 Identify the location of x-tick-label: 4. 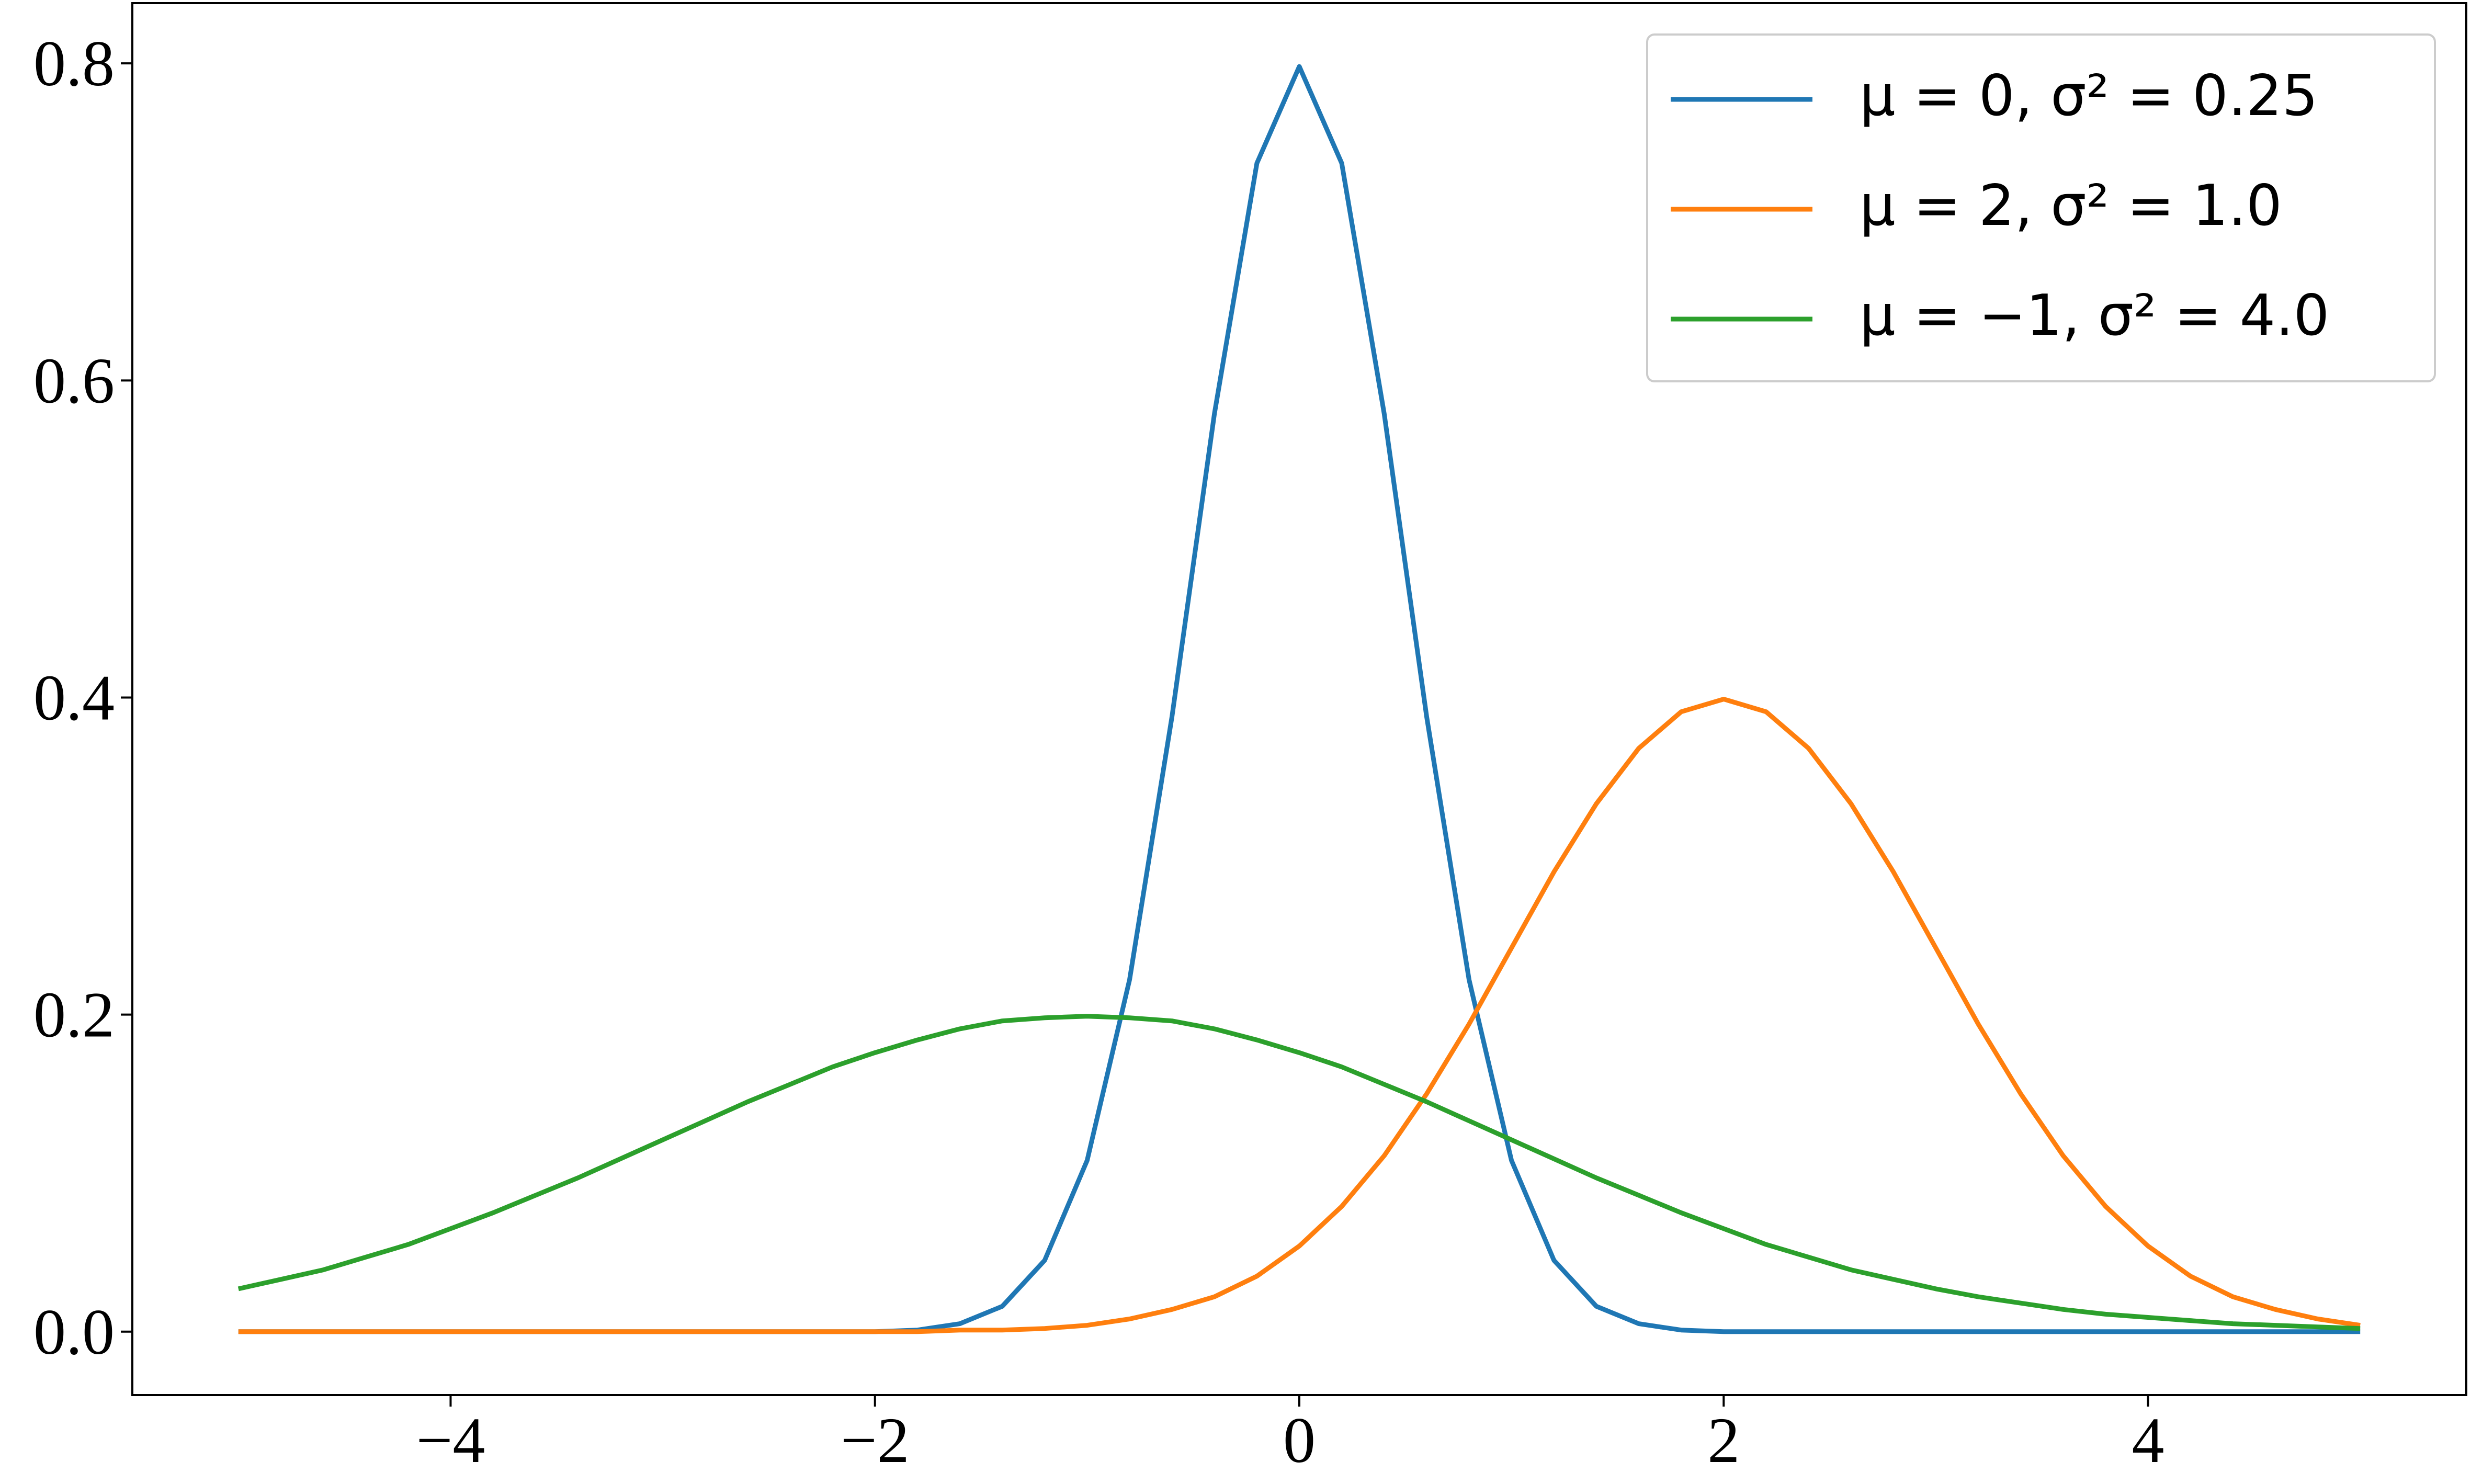
(2148, 1440).